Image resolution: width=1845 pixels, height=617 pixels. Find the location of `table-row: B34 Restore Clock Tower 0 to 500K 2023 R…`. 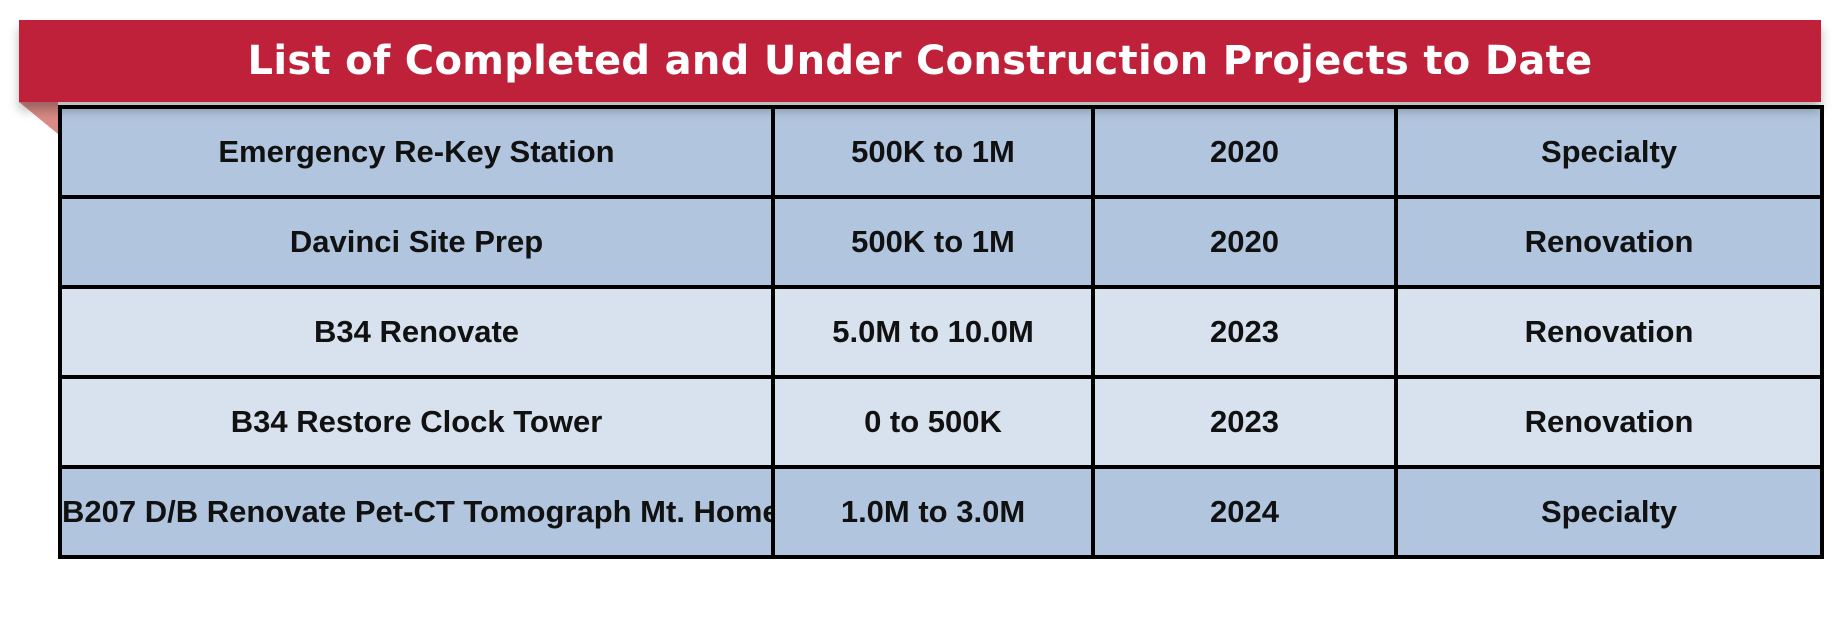

table-row: B34 Restore Clock Tower 0 to 500K 2023 R… is located at coordinates (941, 422).